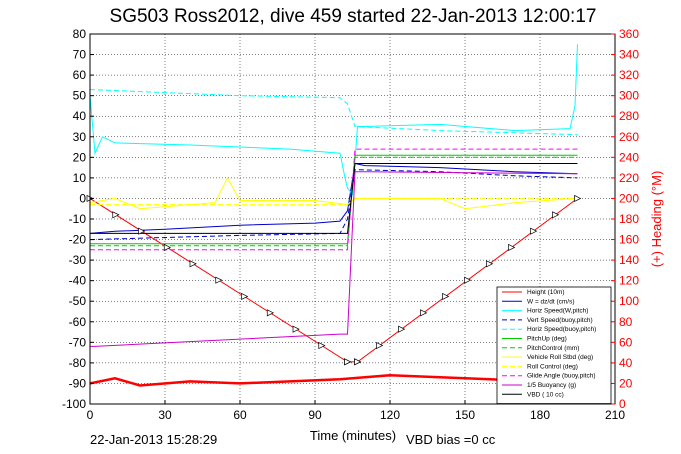  What do you see at coordinates (80, 55) in the screenshot?
I see `y-tick-label: 70` at bounding box center [80, 55].